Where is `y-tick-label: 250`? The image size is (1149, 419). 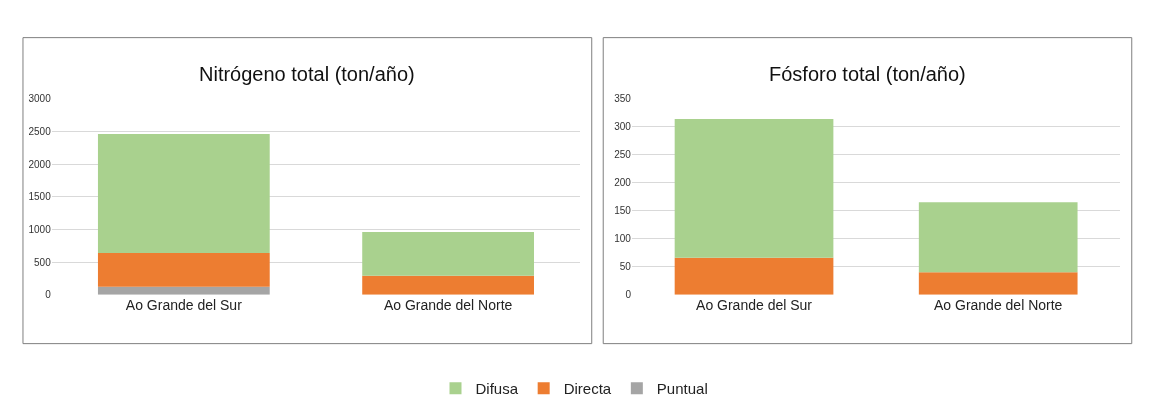
y-tick-label: 250 is located at coordinates (623, 155).